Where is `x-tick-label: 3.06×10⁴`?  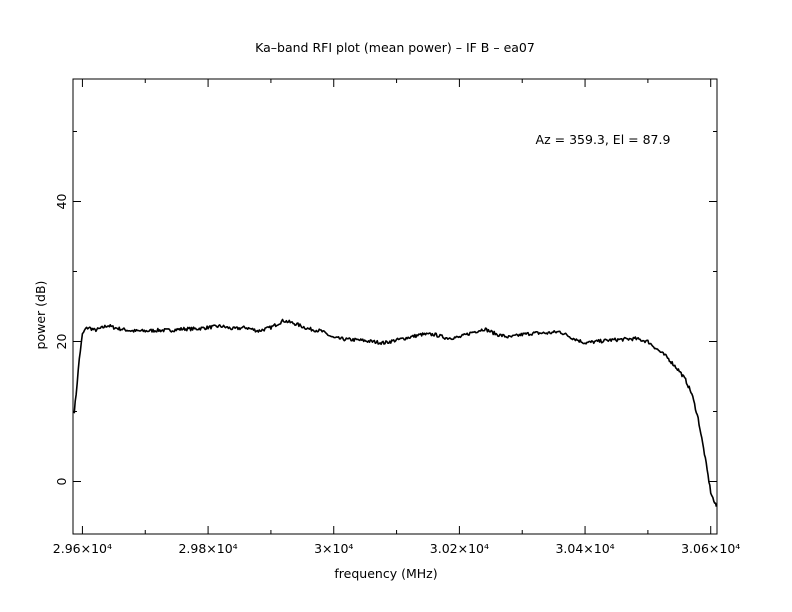
x-tick-label: 3.06×10⁴ is located at coordinates (710, 548).